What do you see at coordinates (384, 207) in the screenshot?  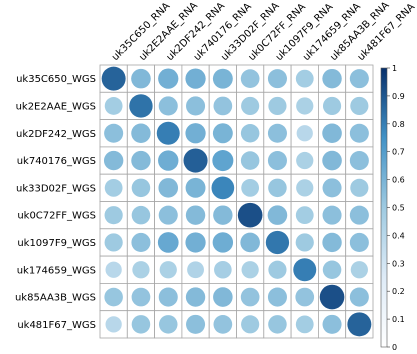 I see `colorbar` at bounding box center [384, 207].